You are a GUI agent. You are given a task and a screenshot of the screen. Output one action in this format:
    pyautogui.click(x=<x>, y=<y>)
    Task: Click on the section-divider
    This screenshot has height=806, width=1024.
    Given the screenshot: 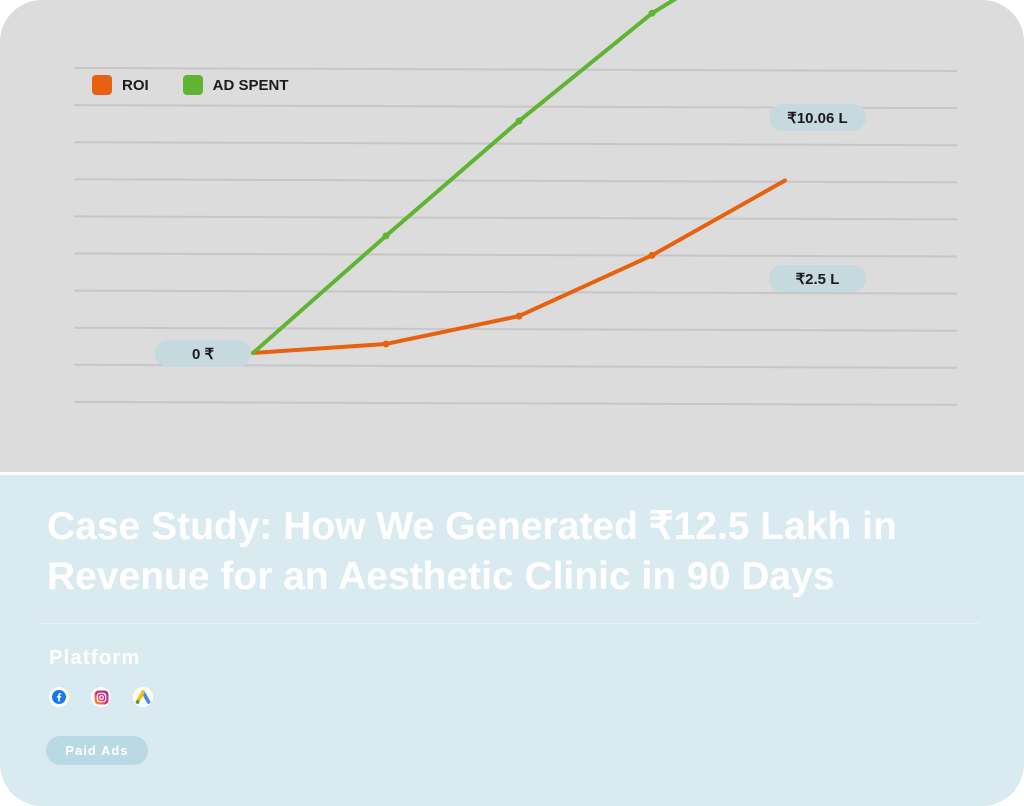 What is the action you would take?
    pyautogui.click(x=510, y=623)
    